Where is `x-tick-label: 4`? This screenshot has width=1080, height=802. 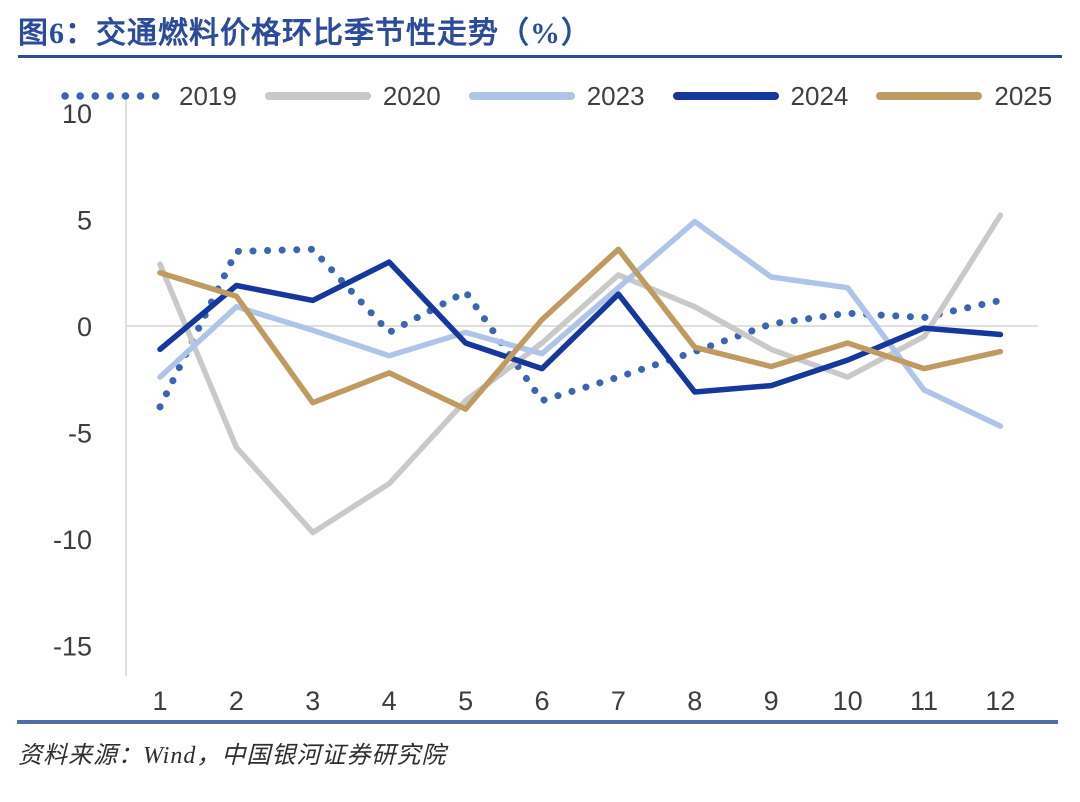
x-tick-label: 4 is located at coordinates (389, 701).